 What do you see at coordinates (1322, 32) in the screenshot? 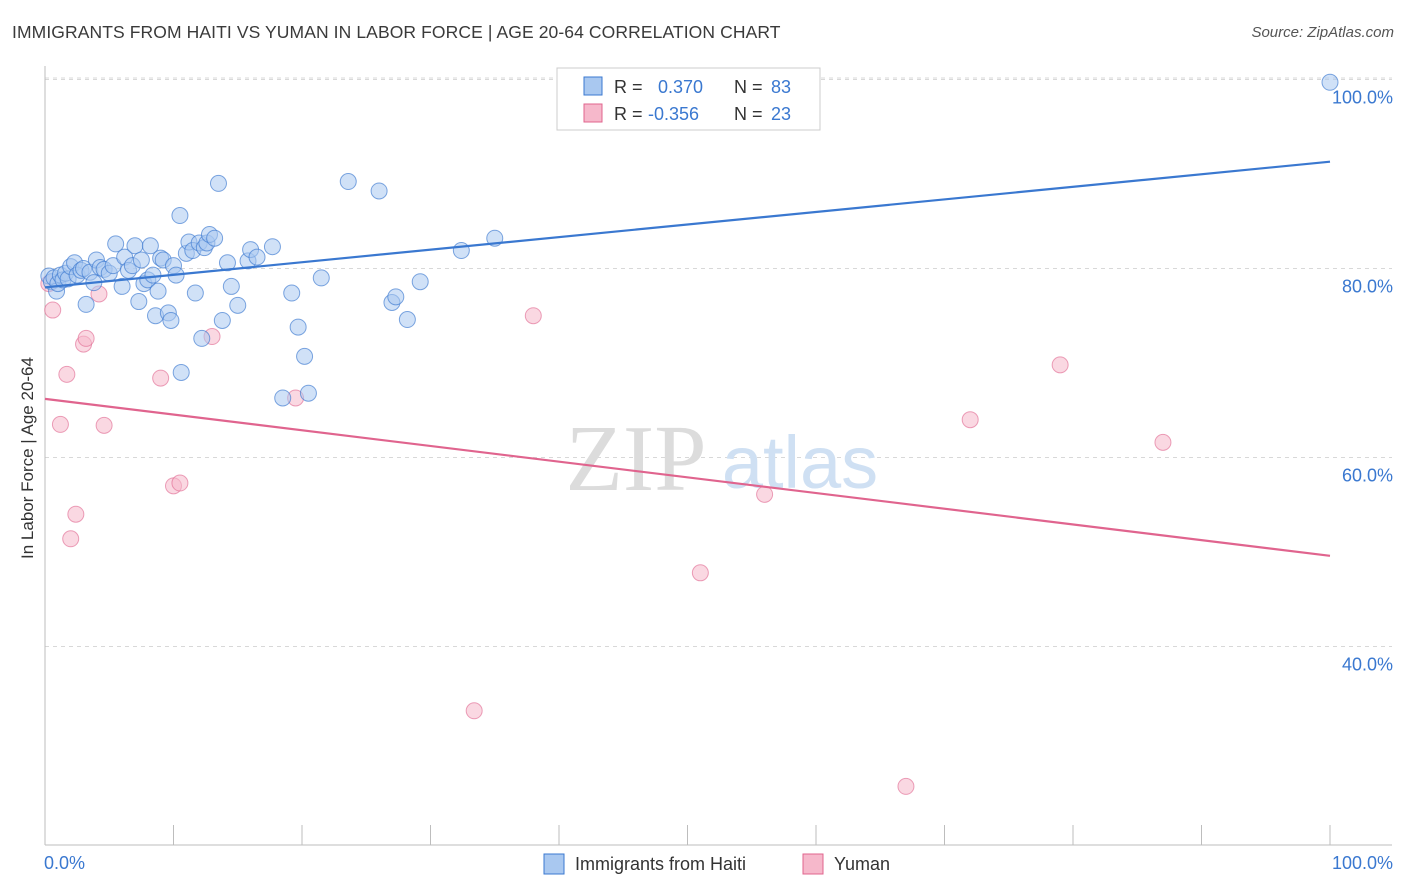
I see `source-label: Source: ZipAtlas.com` at bounding box center [1322, 32].